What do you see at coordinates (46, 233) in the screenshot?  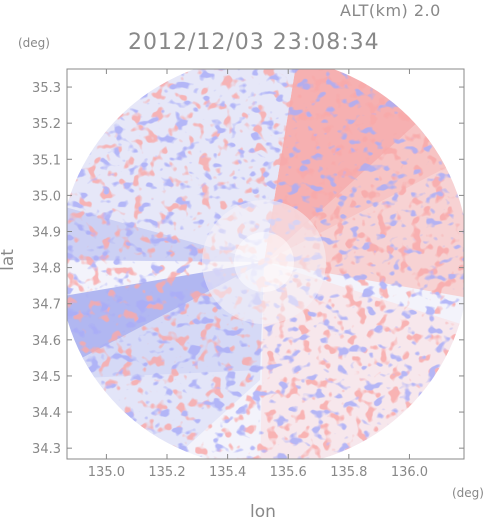 I see `y-tick-label: 34.9` at bounding box center [46, 233].